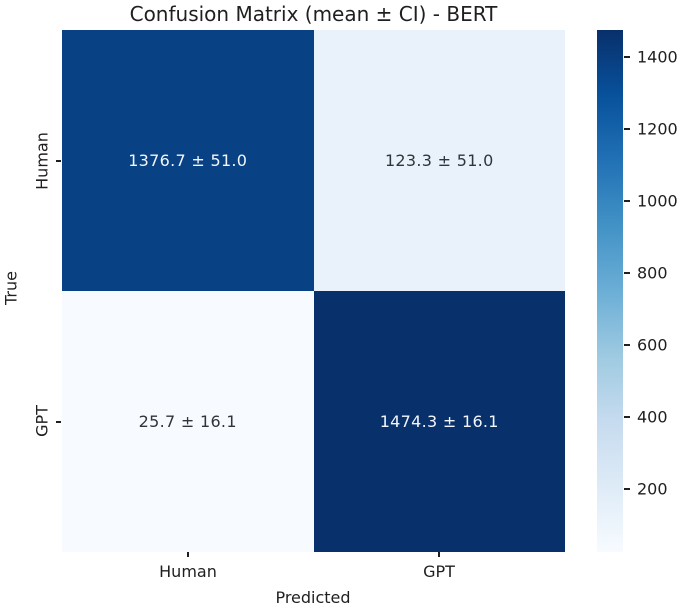 The image size is (685, 611). I want to click on colorbar-tick-label: 200, so click(652, 489).